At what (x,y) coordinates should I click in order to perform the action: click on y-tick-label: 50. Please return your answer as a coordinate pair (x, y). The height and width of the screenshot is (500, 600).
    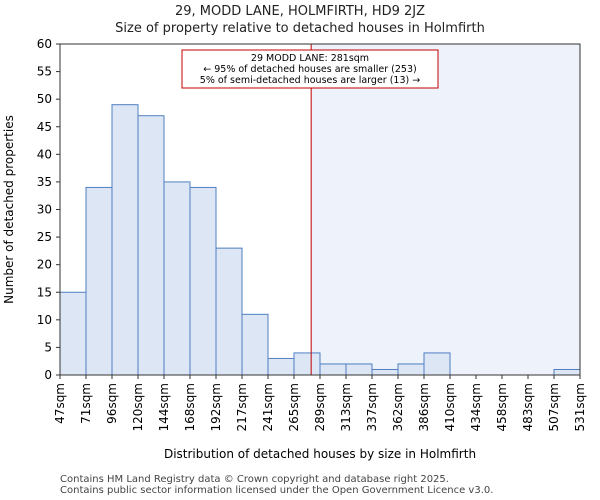
    Looking at the image, I should click on (44, 99).